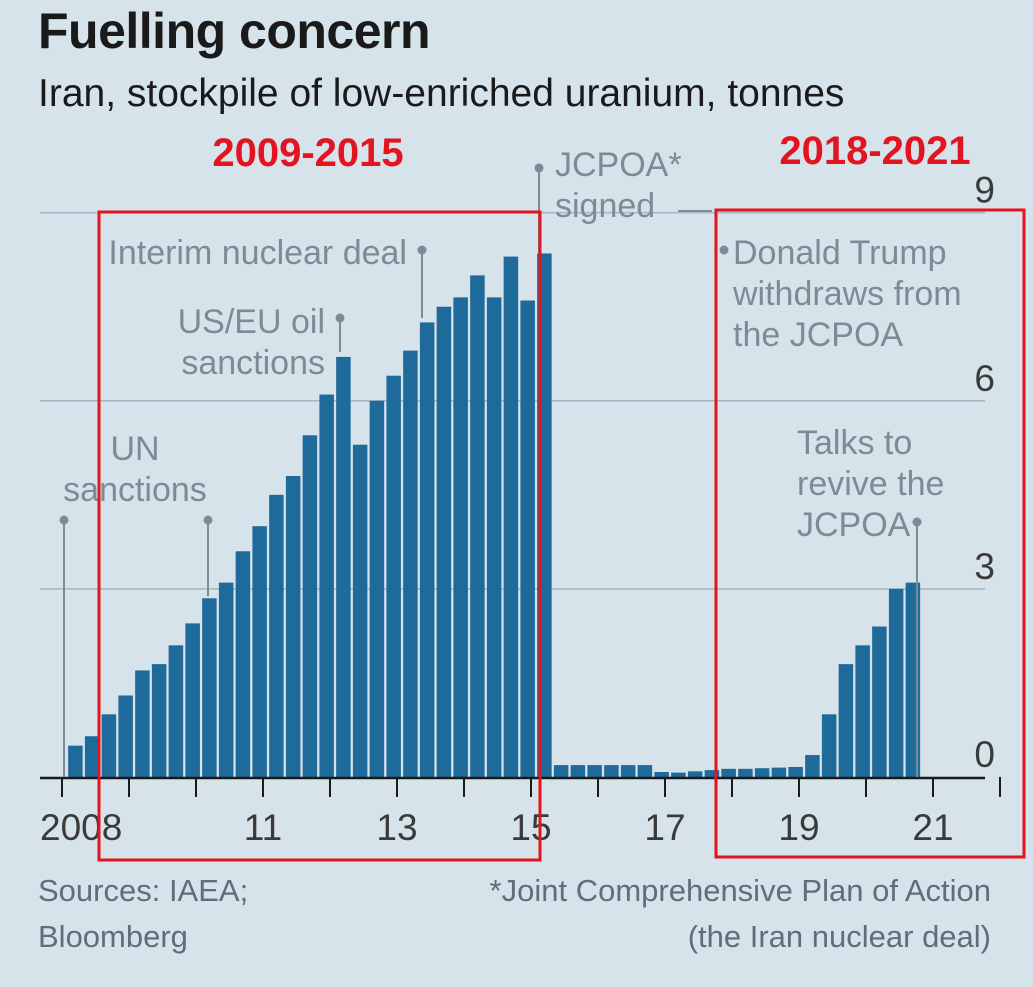  I want to click on highlight-label: 2018-2021, so click(874, 151).